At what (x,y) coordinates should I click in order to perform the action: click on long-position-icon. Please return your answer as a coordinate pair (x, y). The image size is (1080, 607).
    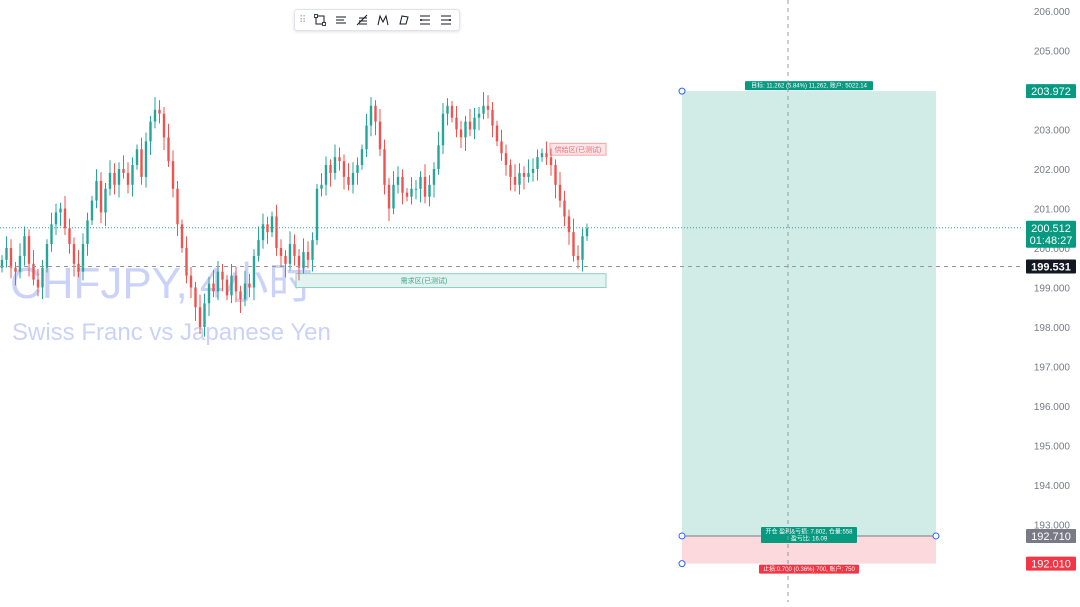
    Looking at the image, I should click on (425, 20).